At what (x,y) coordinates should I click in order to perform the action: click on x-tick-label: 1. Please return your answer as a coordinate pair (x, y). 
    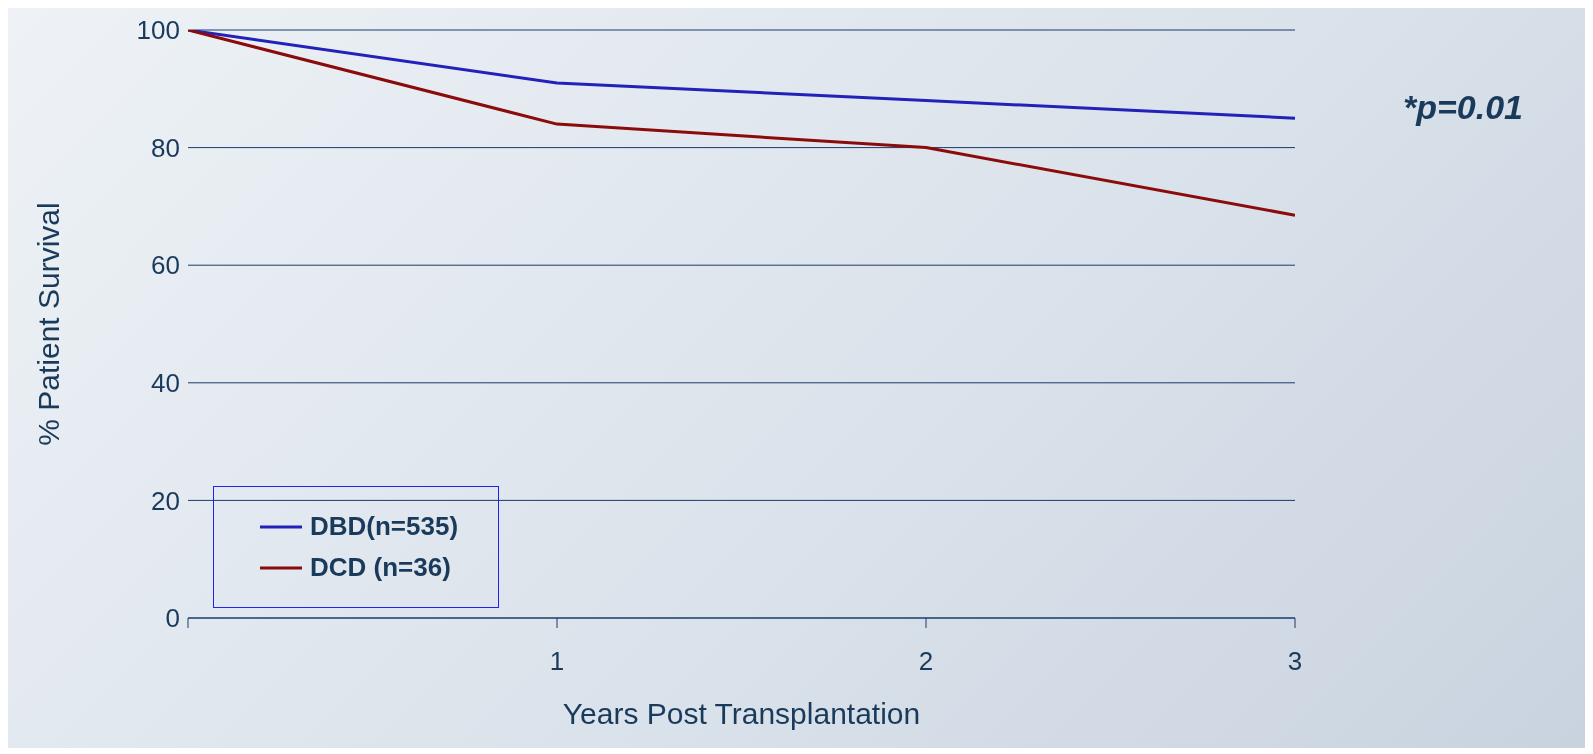
    Looking at the image, I should click on (557, 661).